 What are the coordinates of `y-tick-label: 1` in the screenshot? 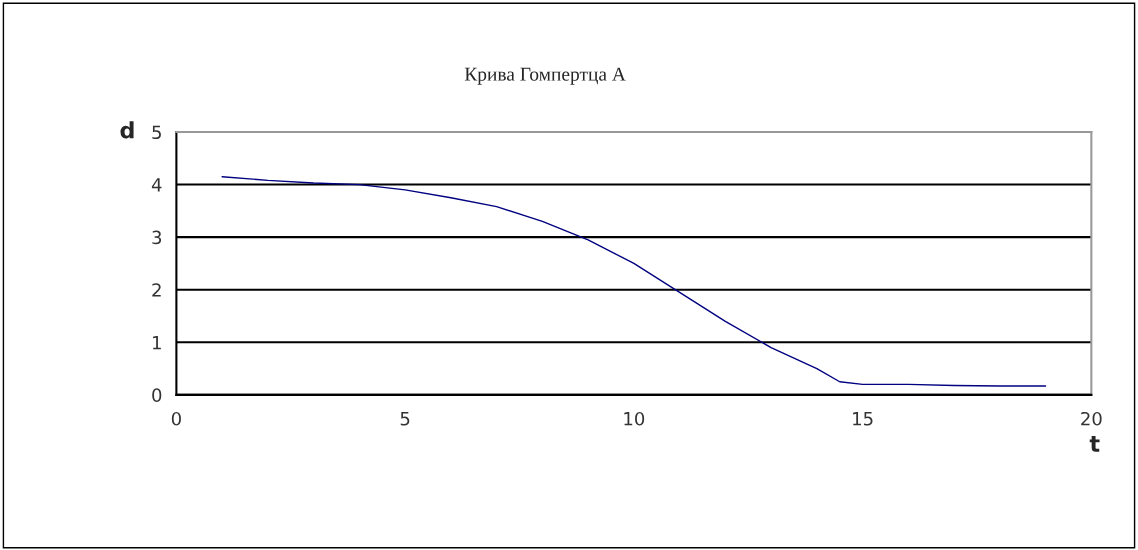 It's located at (157, 343).